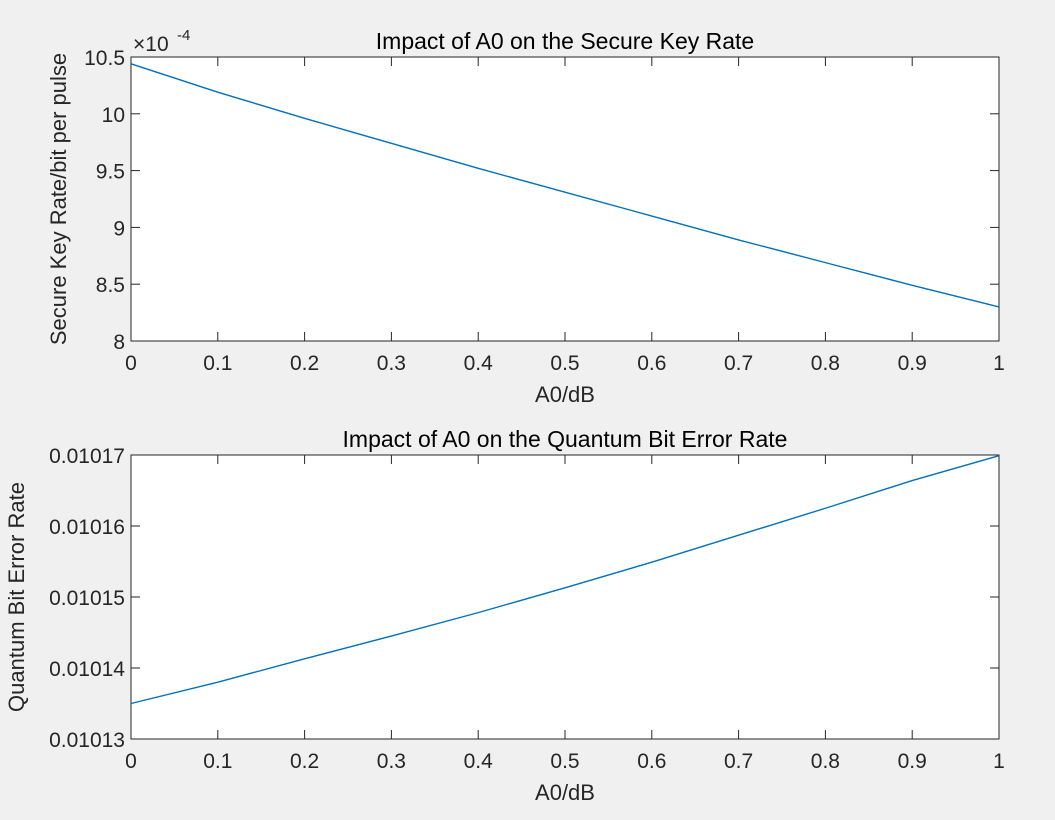 This screenshot has width=1055, height=820. Describe the element at coordinates (151, 44) in the screenshot. I see `y-exponent-base: ×10` at that location.